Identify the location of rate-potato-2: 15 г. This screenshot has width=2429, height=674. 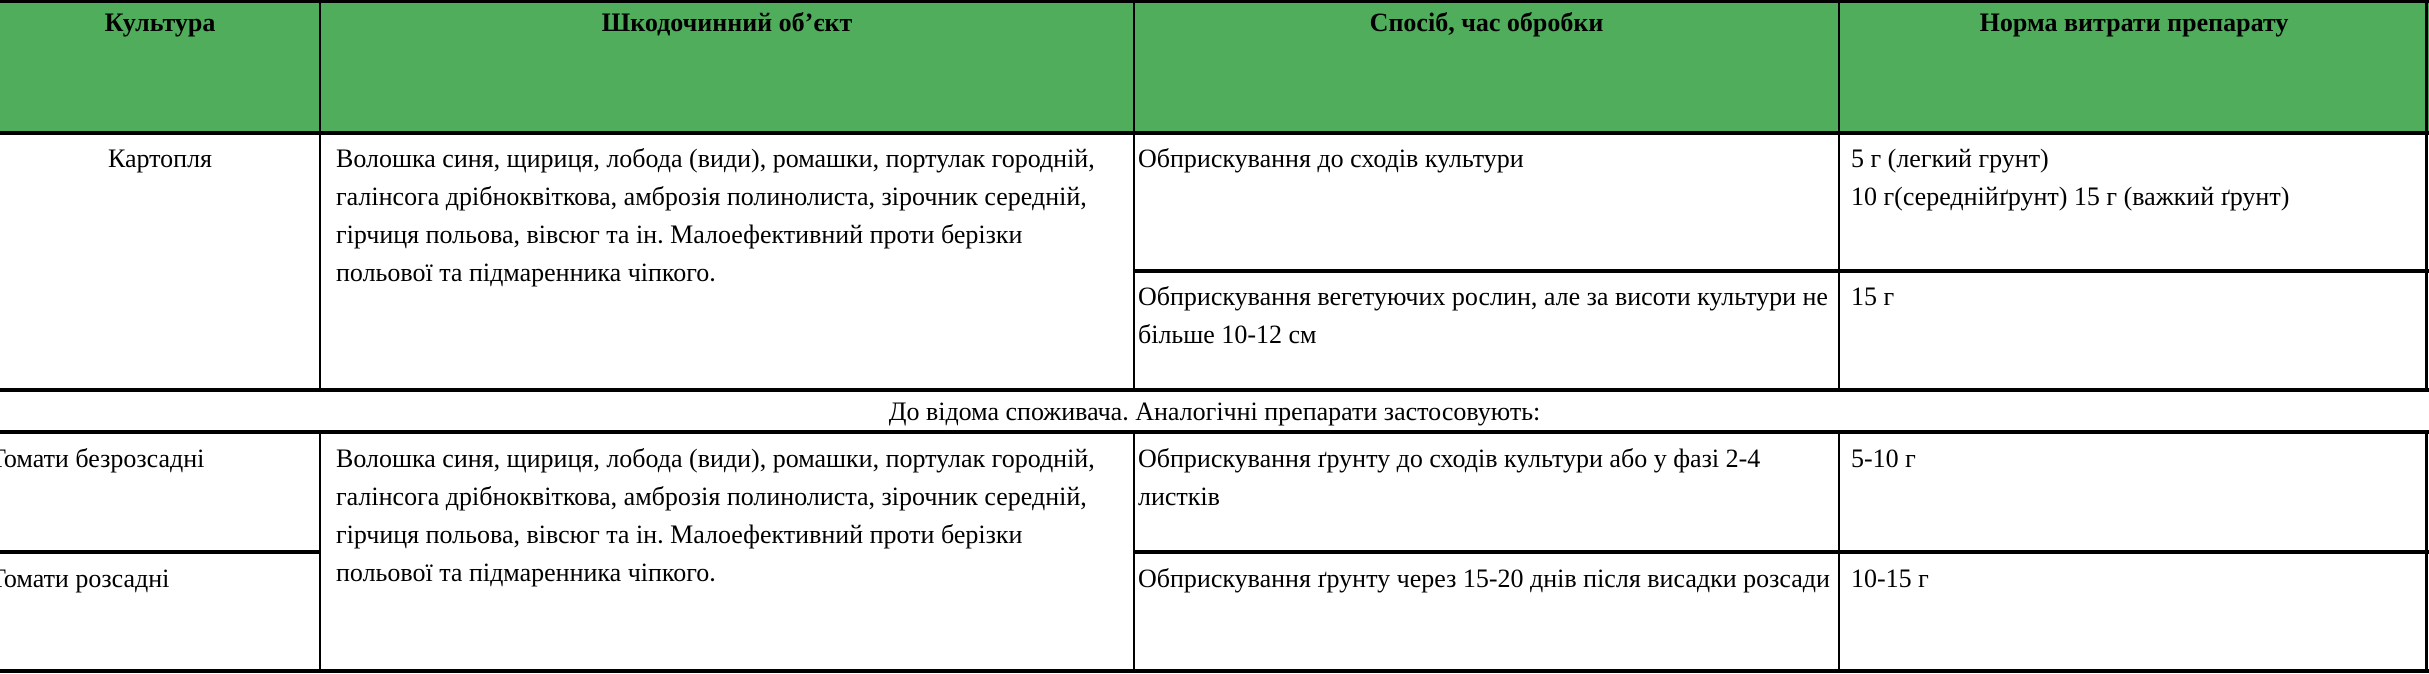
(1873, 296).